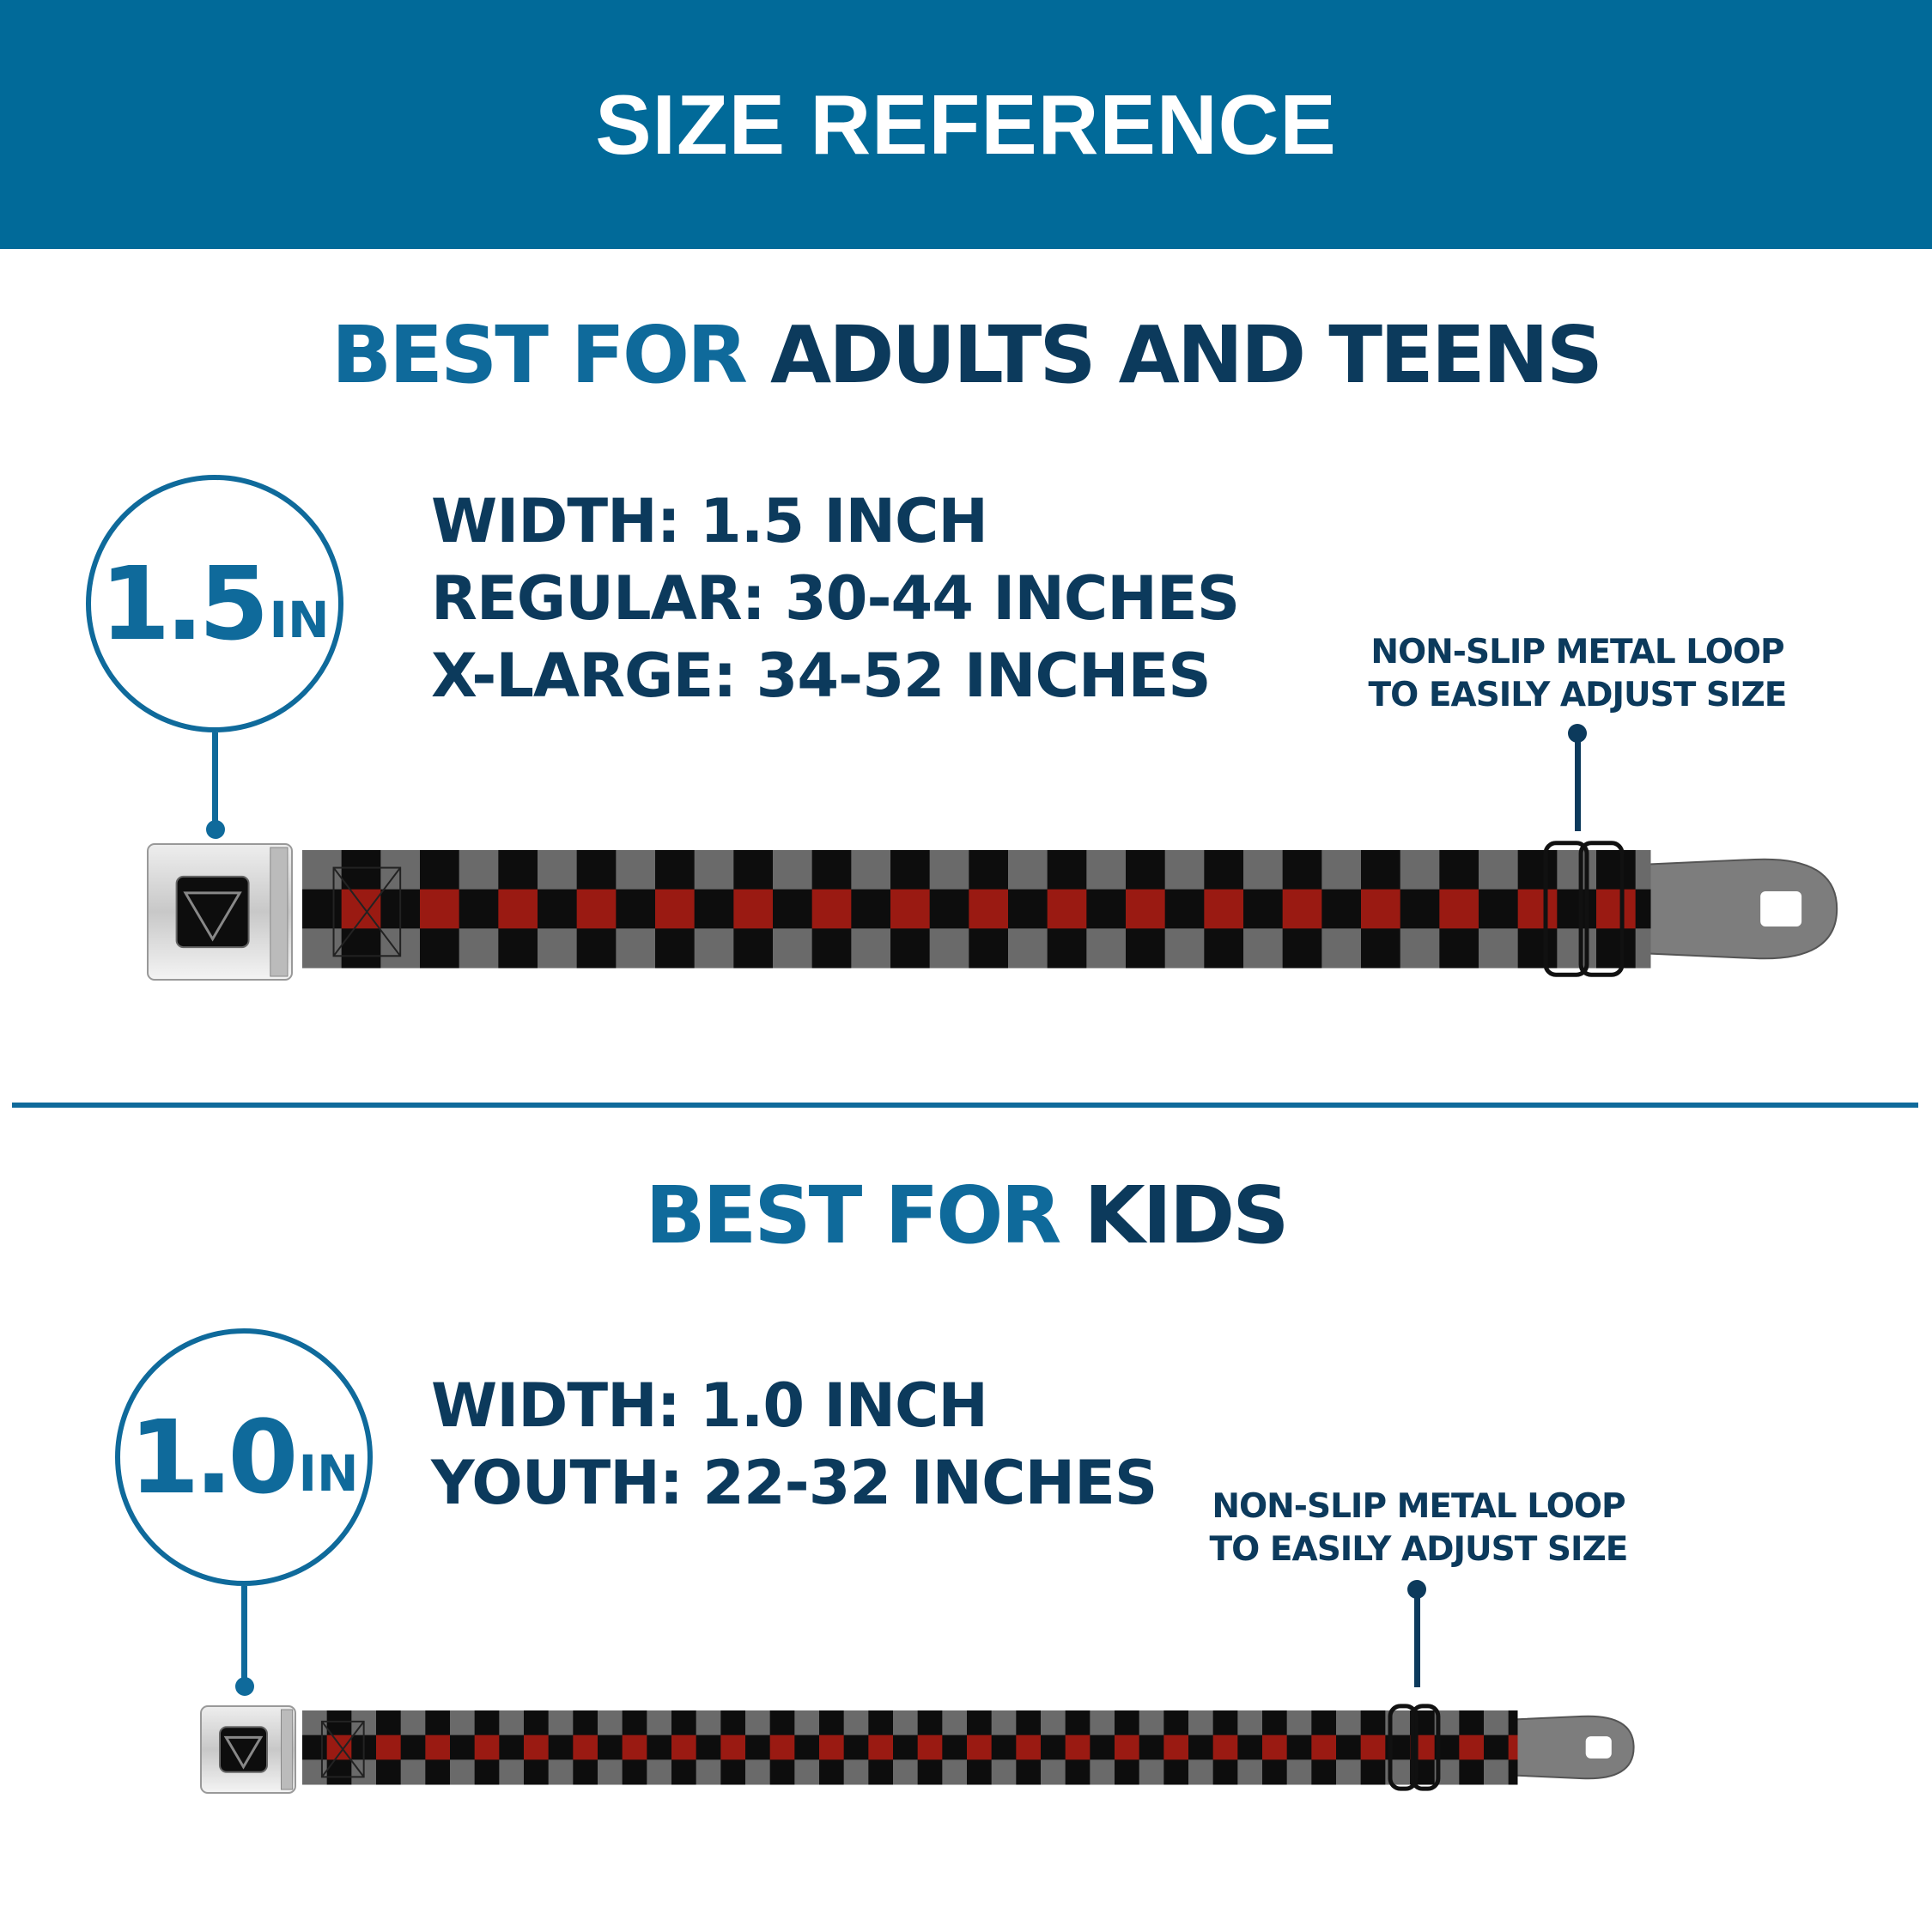  Describe the element at coordinates (1566, 909) in the screenshot. I see `metal-loop` at that location.